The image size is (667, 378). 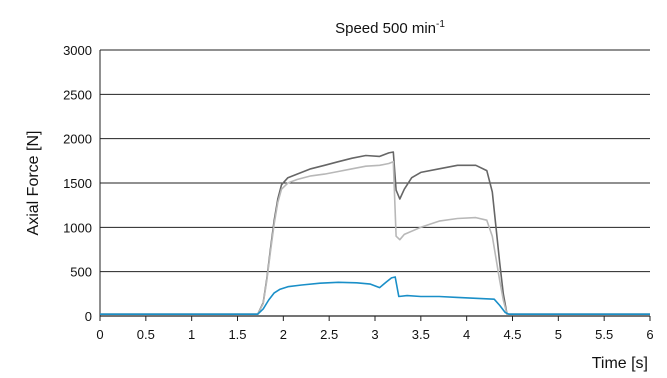 I want to click on y-tick-labels: 0 500 1000 1500 2000 2500 3000, so click(x=77, y=183).